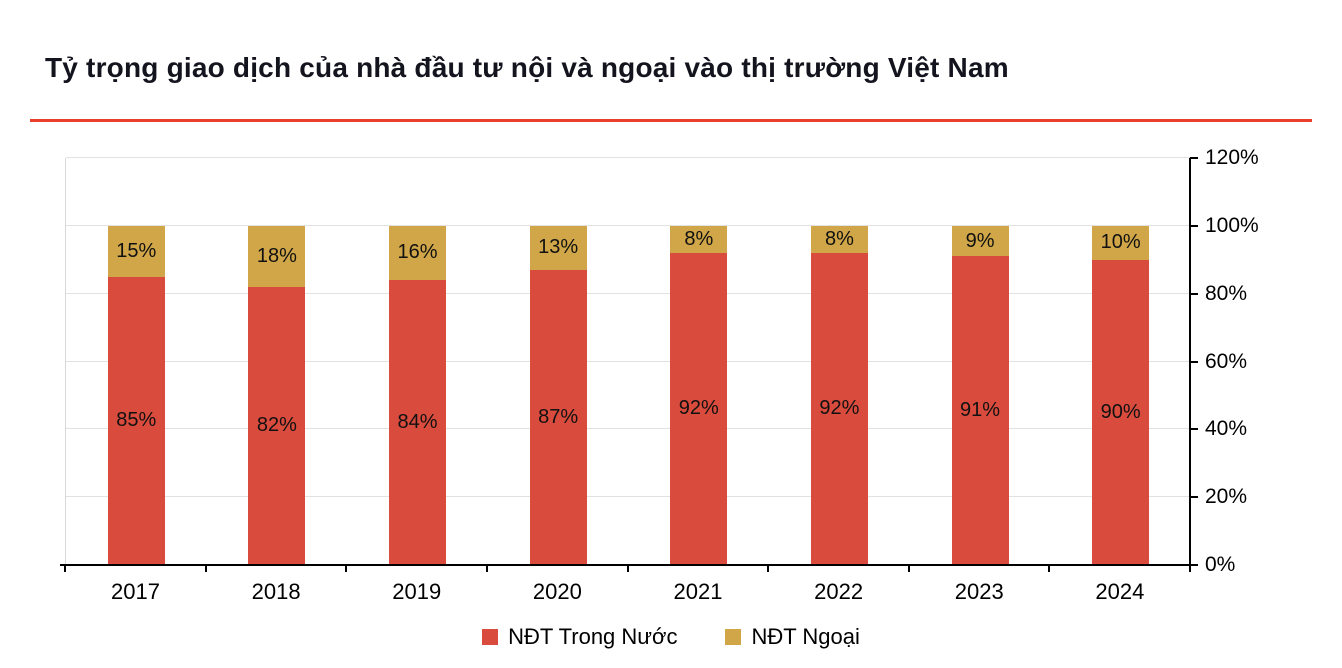 This screenshot has height=668, width=1342. I want to click on bar-segment-domestic: 84%, so click(418, 422).